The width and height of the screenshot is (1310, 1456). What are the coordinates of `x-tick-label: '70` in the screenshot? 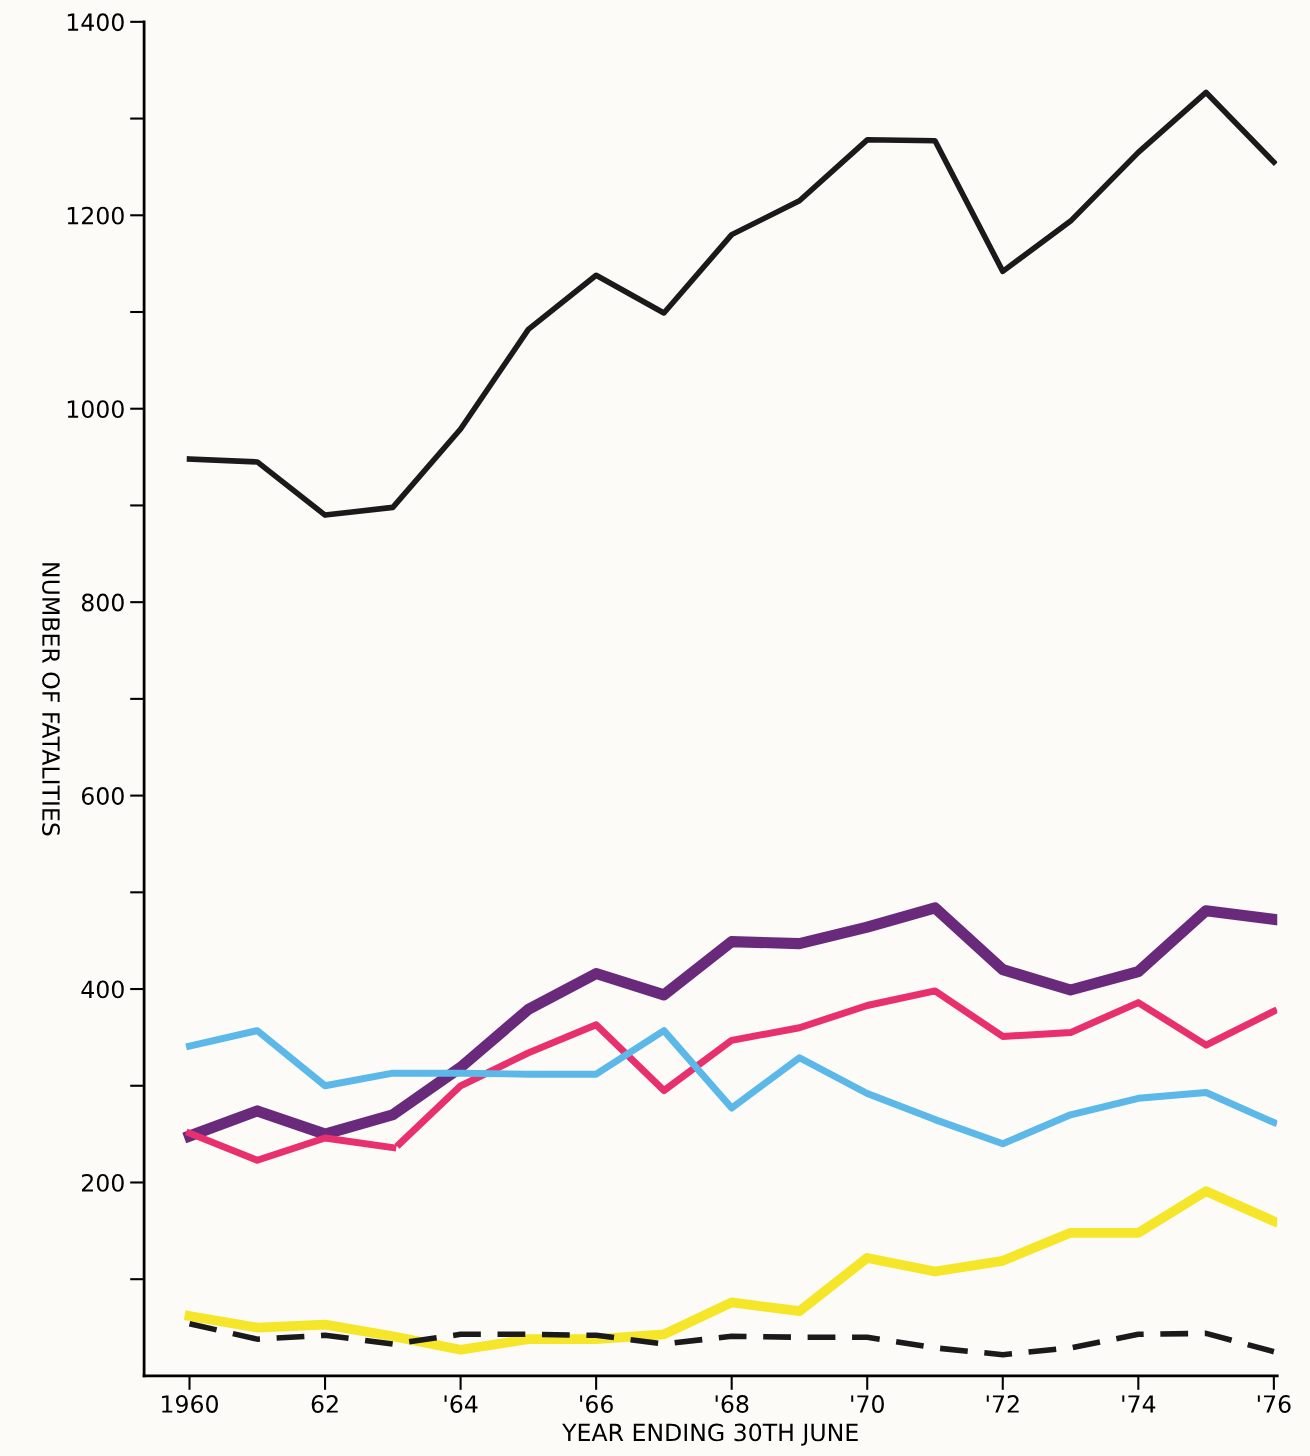 It's located at (867, 1404).